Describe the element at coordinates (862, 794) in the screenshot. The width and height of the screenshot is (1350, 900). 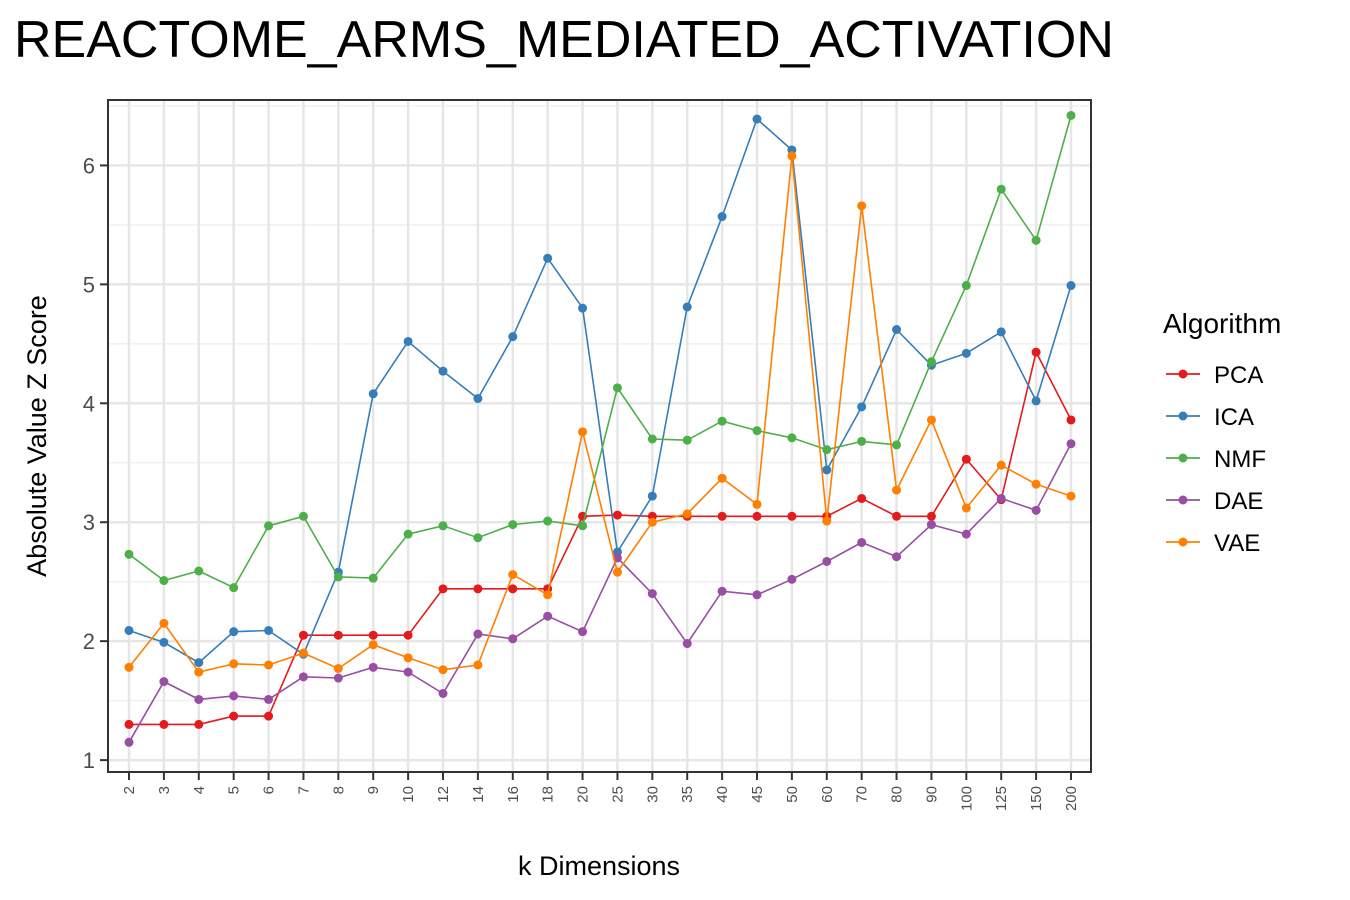
I see `x-tick-label: 70` at that location.